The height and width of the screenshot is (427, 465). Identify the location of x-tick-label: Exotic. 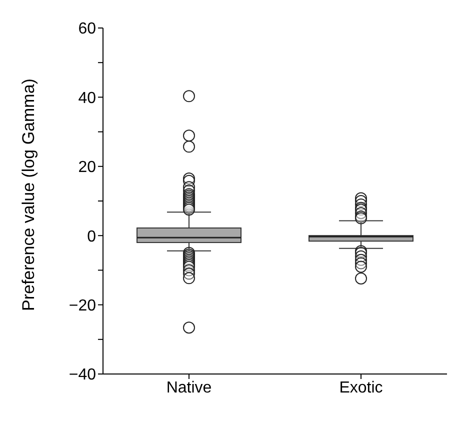
(361, 387).